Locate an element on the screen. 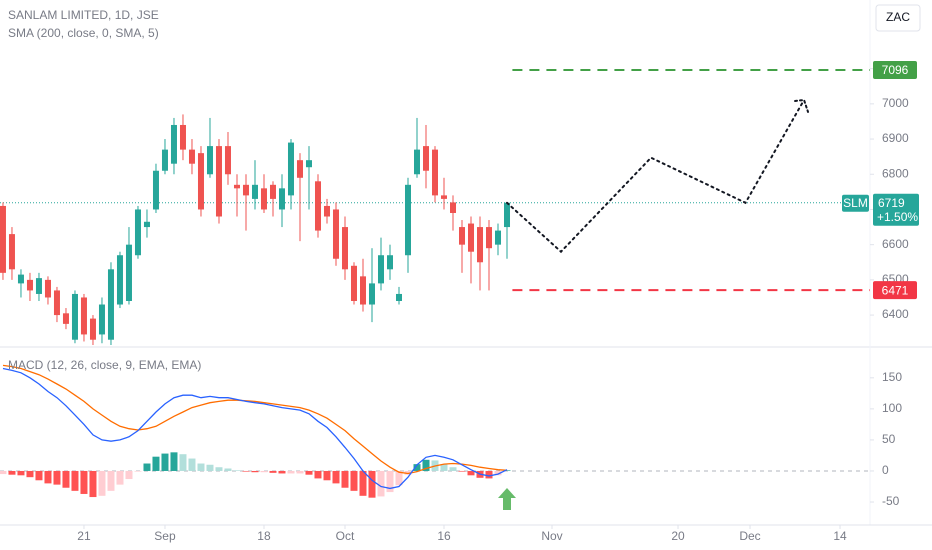 Image resolution: width=932 pixels, height=550 pixels. chart-title: SANLAM LIMITED, 1D, JSE is located at coordinates (83, 15).